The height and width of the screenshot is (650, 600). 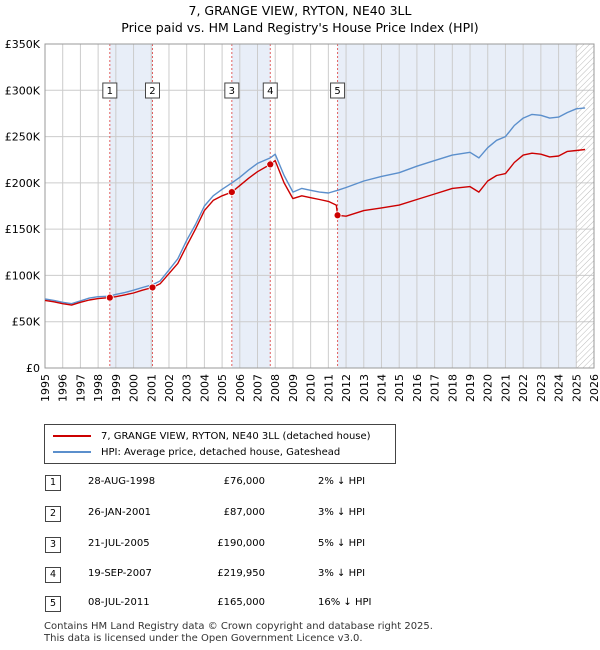 What do you see at coordinates (345, 602) in the screenshot?
I see `row-hpi-diff: 16% ↓ HPI` at bounding box center [345, 602].